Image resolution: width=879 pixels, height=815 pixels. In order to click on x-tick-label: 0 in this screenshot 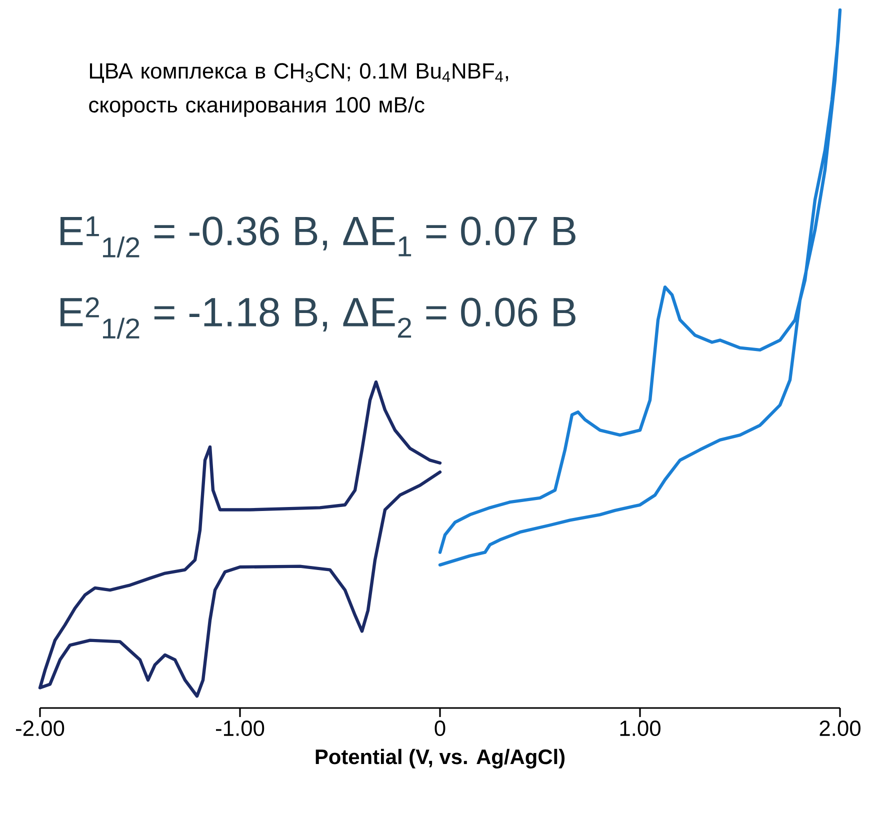, I will do `click(440, 728)`.